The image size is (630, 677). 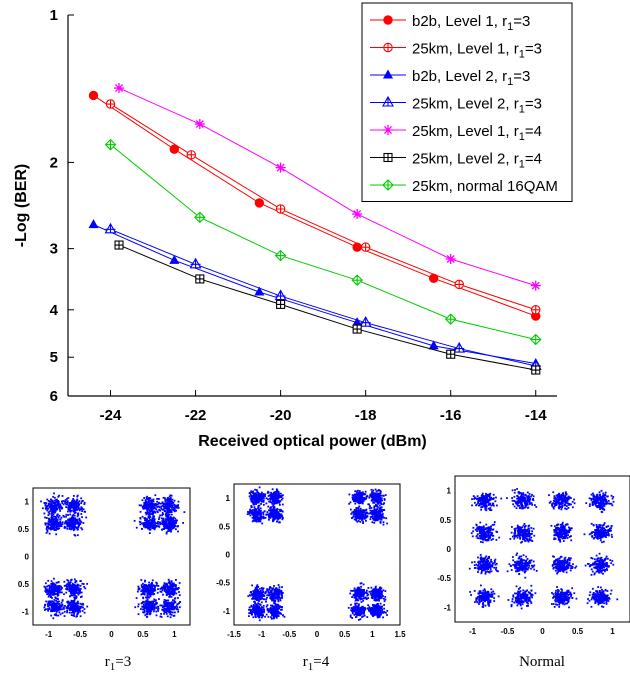 I want to click on panel-x-tick-label: -1, so click(x=49, y=634).